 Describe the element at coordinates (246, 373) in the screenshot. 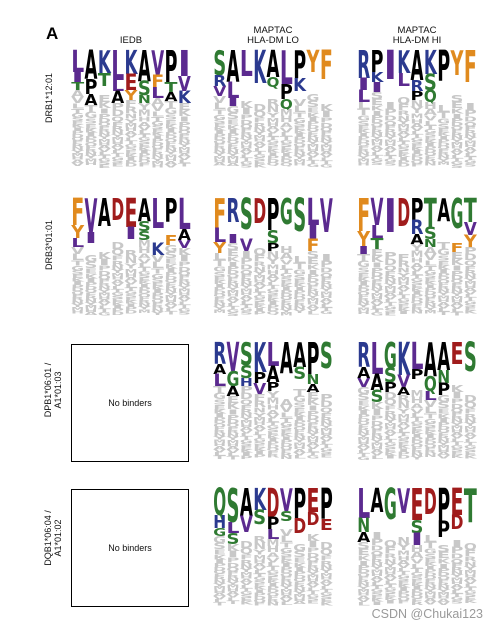

I see `logo-letter-S: S` at that location.